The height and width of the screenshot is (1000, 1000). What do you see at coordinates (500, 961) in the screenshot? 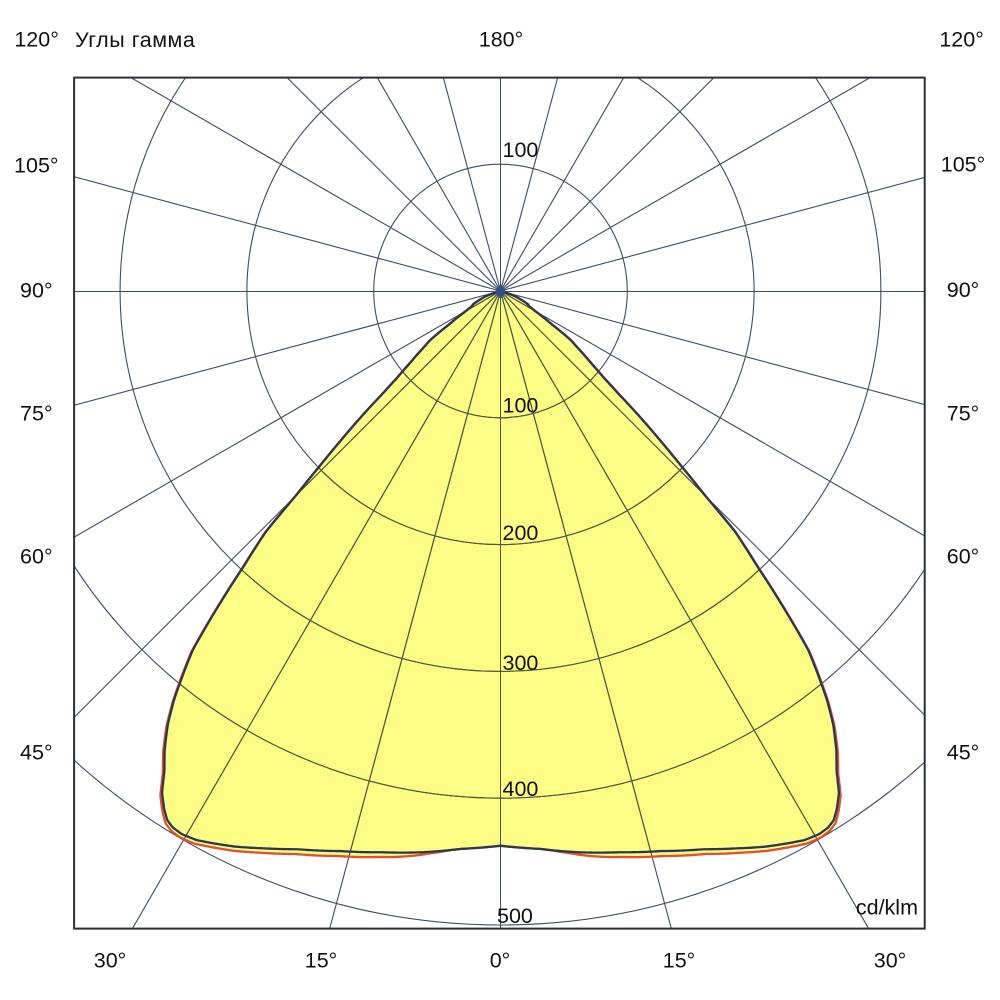
I see `svg-text: 0°` at bounding box center [500, 961].